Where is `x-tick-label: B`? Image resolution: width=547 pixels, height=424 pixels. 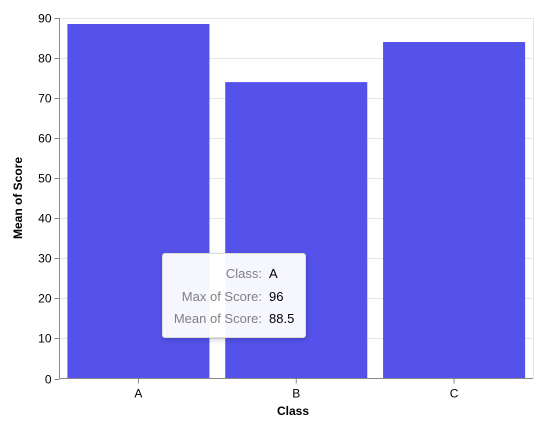 x-tick-label: B is located at coordinates (296, 394).